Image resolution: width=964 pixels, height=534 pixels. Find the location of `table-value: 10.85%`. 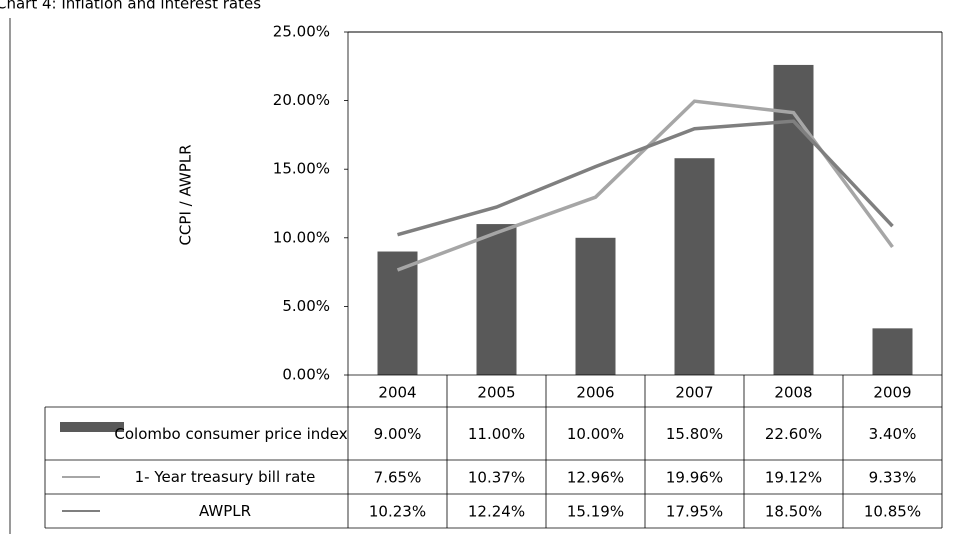

table-value: 10.85% is located at coordinates (892, 512).